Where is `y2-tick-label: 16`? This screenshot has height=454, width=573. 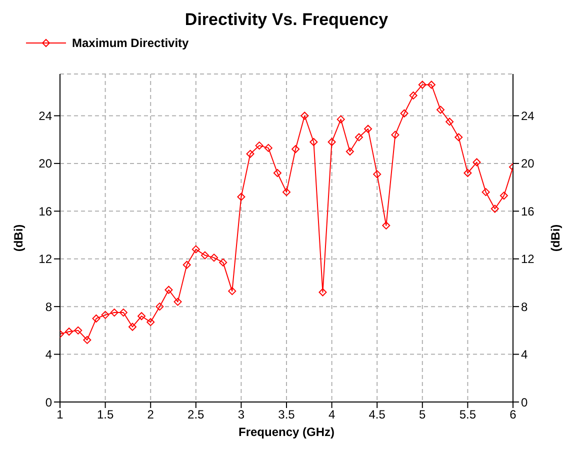
y2-tick-label: 16 is located at coordinates (528, 211).